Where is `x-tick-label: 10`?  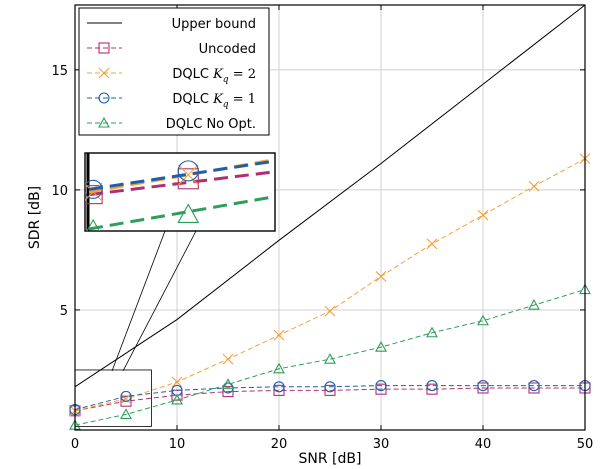 x-tick-label: 10 is located at coordinates (177, 444).